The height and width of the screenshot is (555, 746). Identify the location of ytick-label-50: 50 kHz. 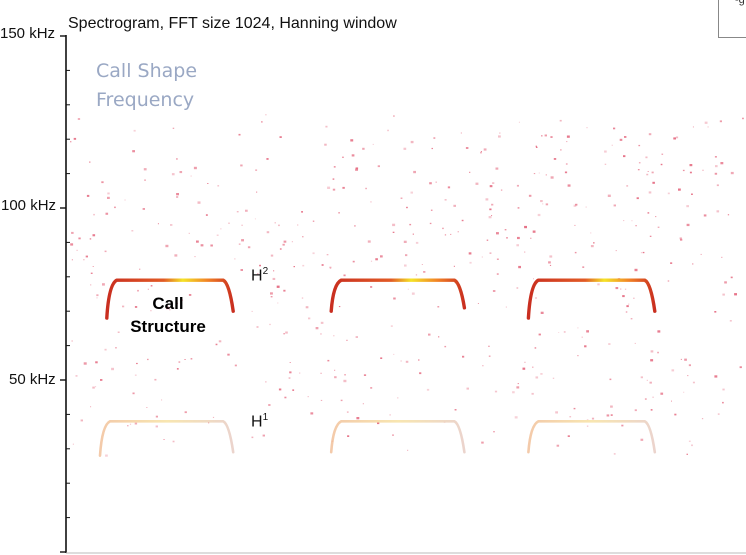
(32, 379).